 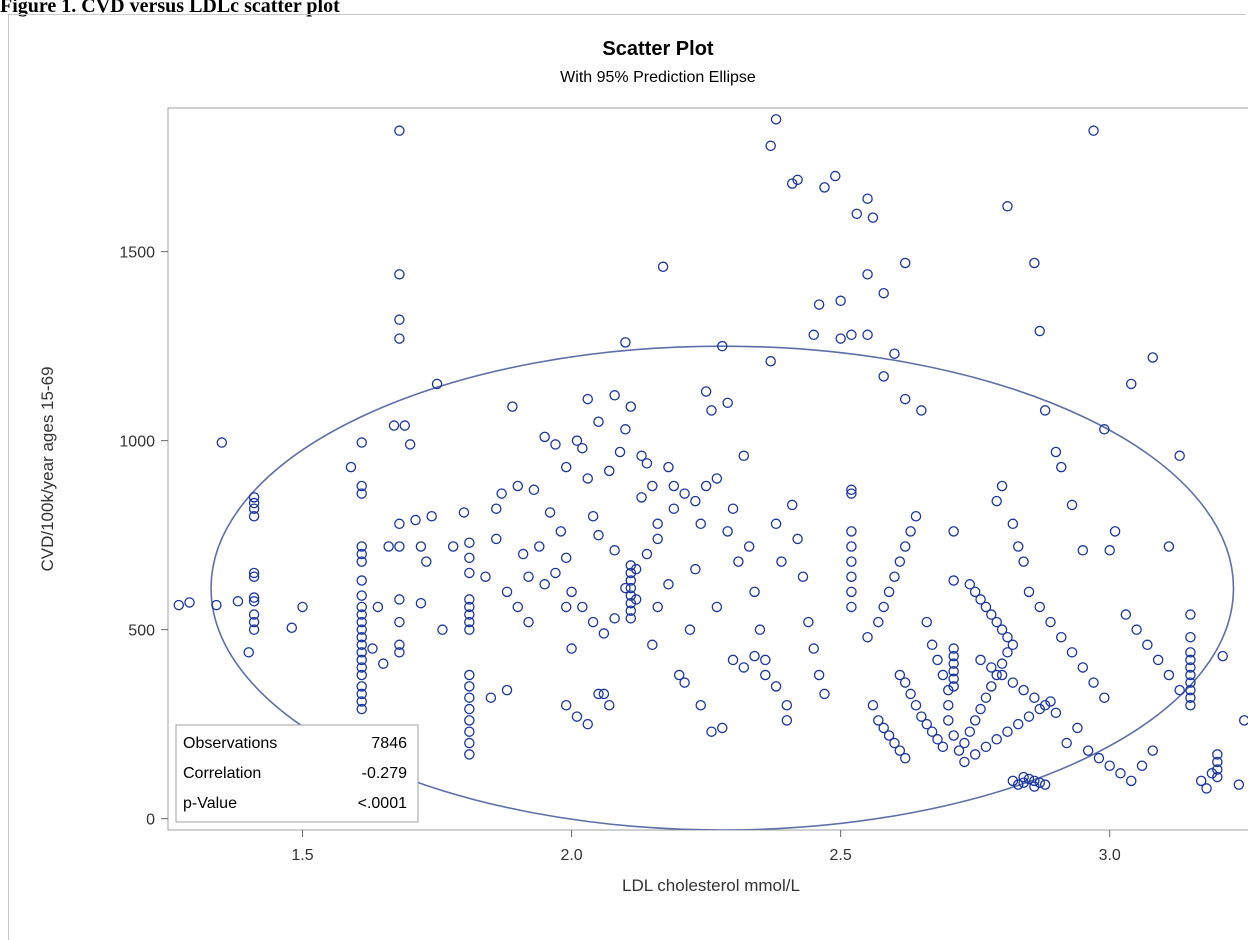 I want to click on stat-correlation-value: -0.279, so click(x=384, y=773).